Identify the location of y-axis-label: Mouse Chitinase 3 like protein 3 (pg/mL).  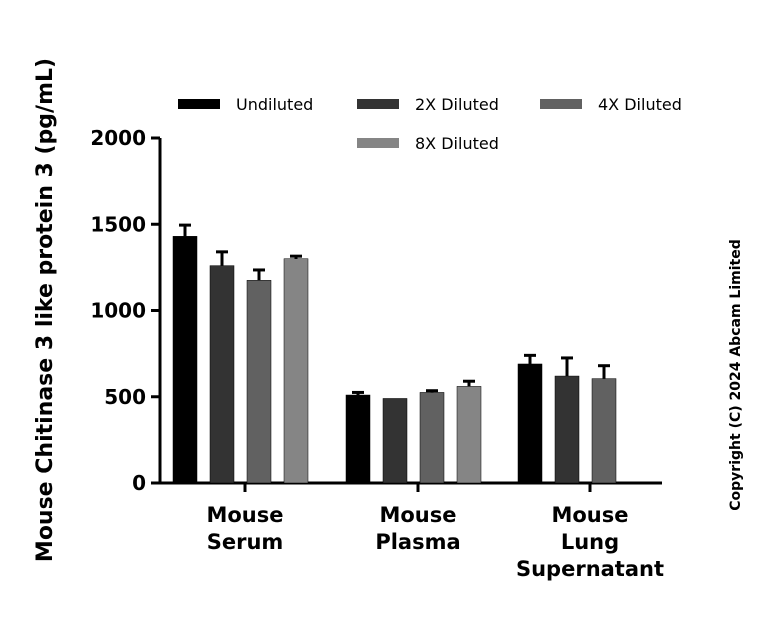
(45, 310).